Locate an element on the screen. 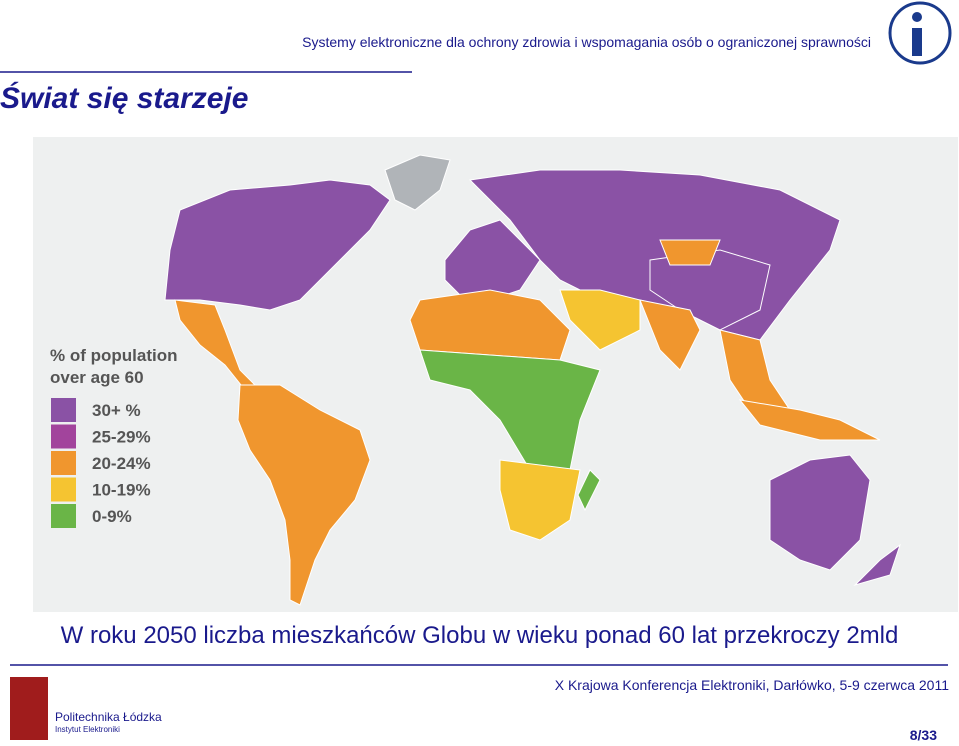  legend-label: 30+ % is located at coordinates (116, 410).